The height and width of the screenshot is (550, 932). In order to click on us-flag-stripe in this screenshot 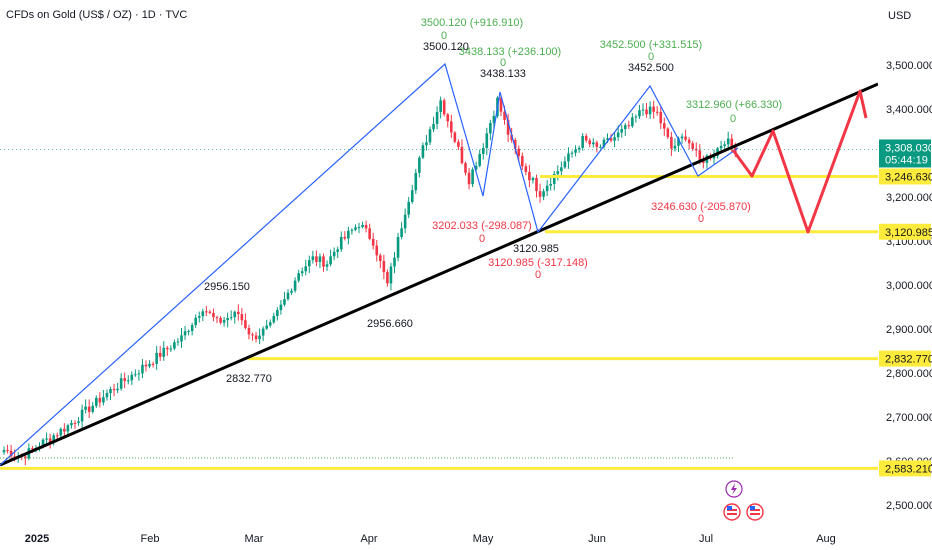, I will do `click(732, 514)`.